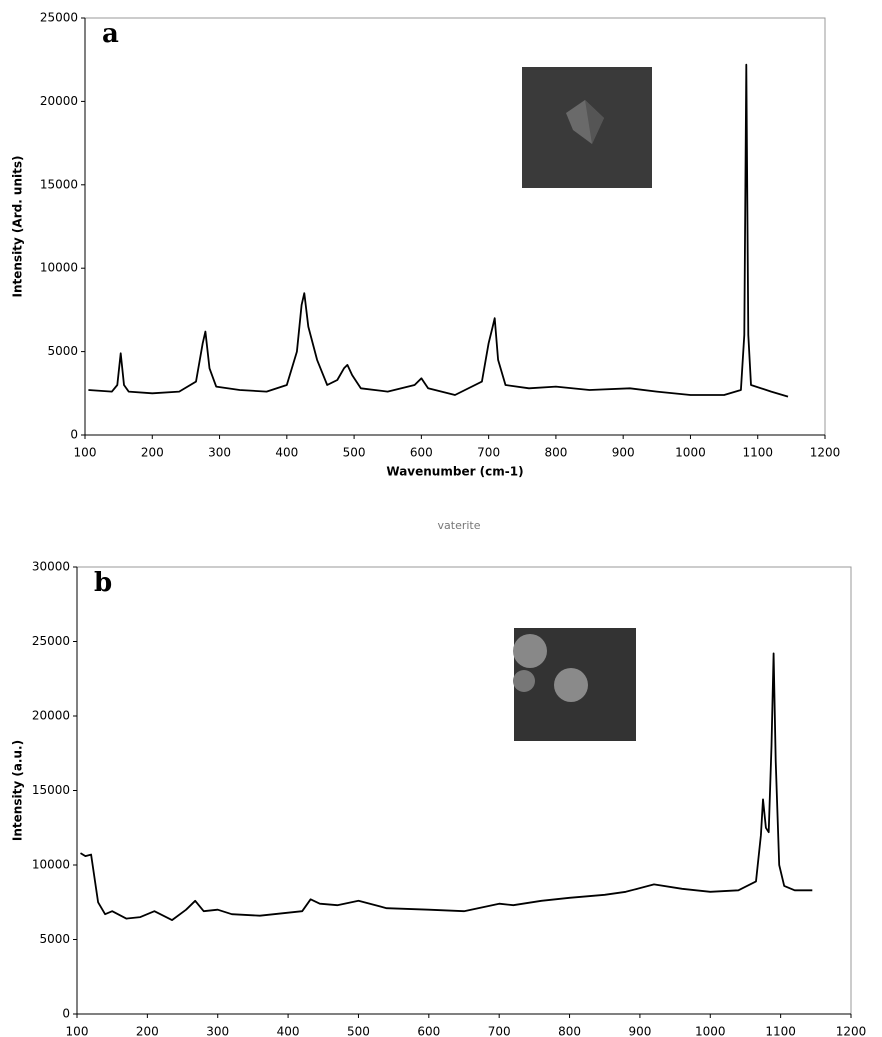 This screenshot has height=1037, width=882. Describe the element at coordinates (18, 227) in the screenshot. I see `y-axis-title: Intensity (Ard. units)` at that location.